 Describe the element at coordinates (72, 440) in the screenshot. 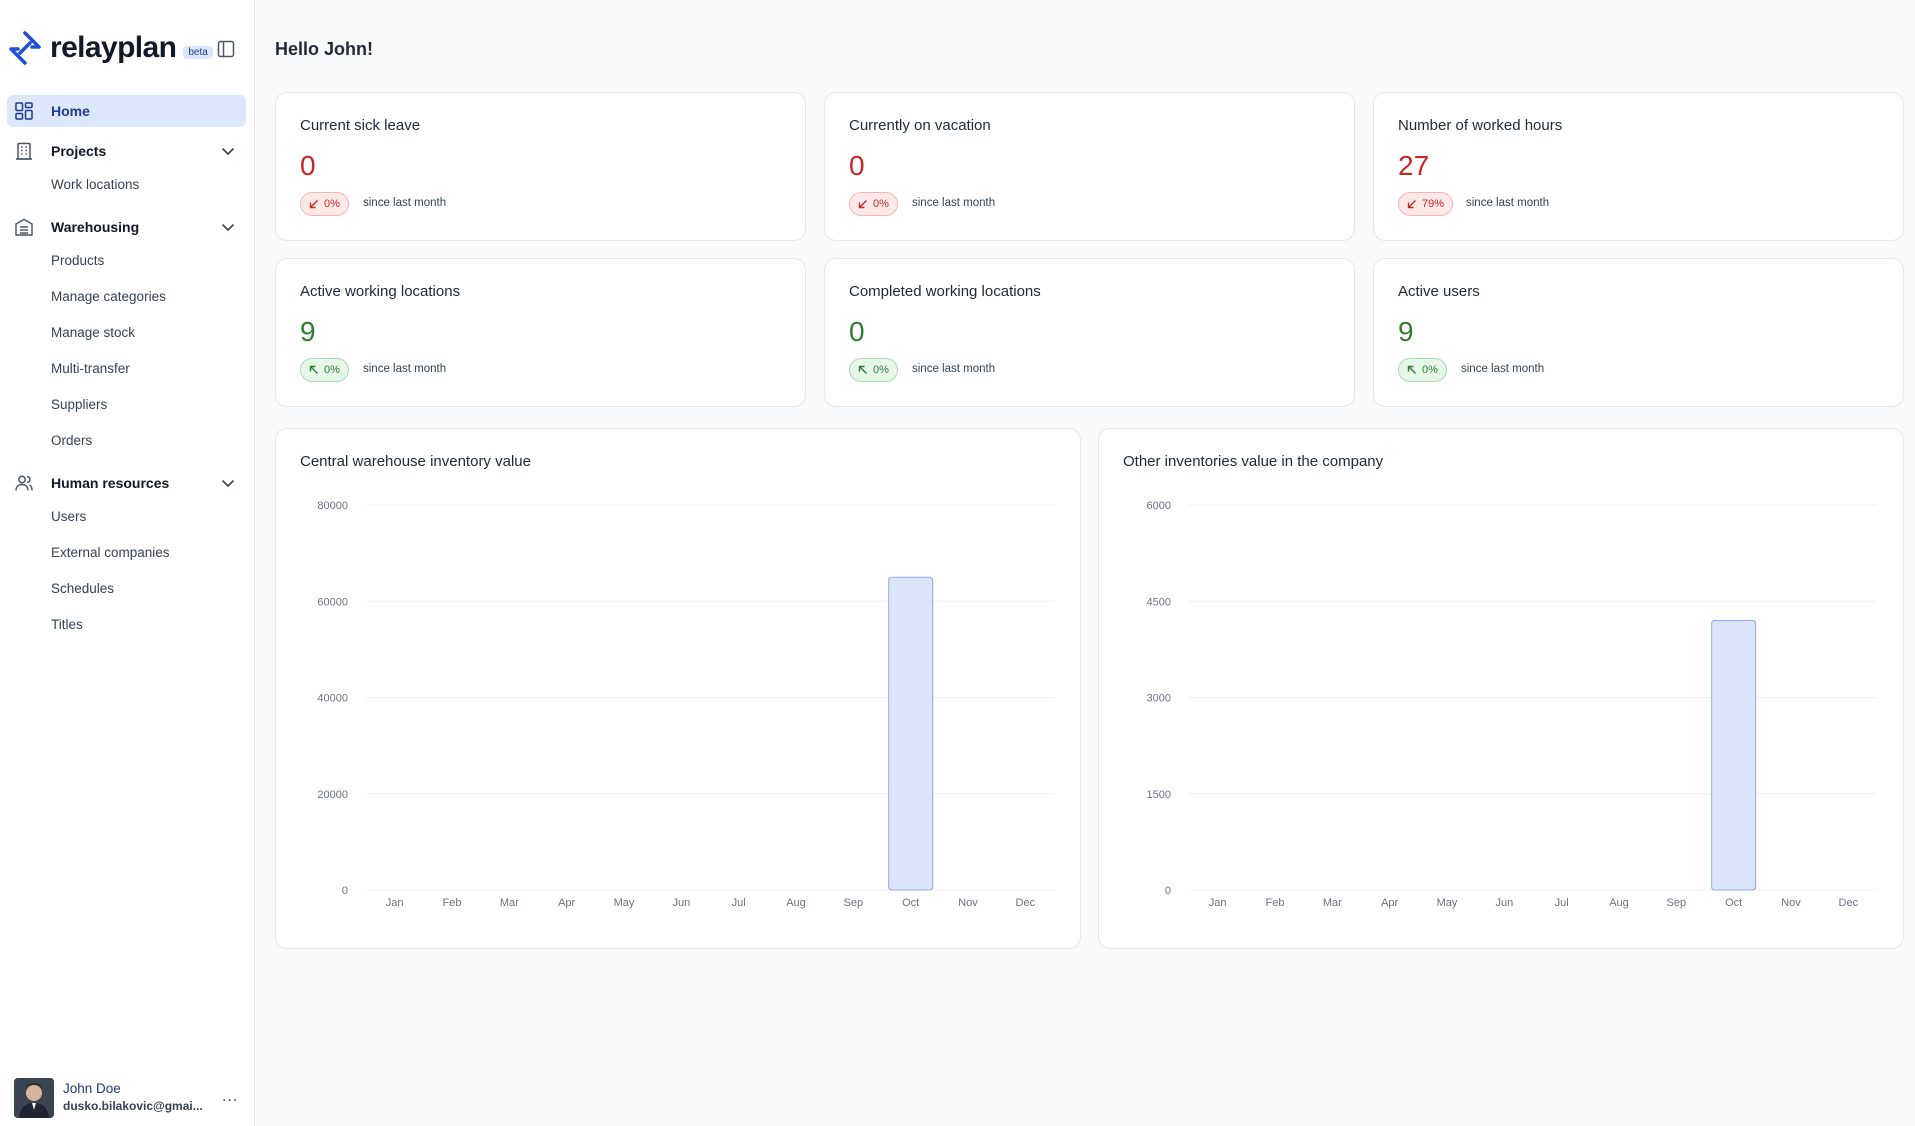

I see `sidebar-item-orders: Orders` at that location.